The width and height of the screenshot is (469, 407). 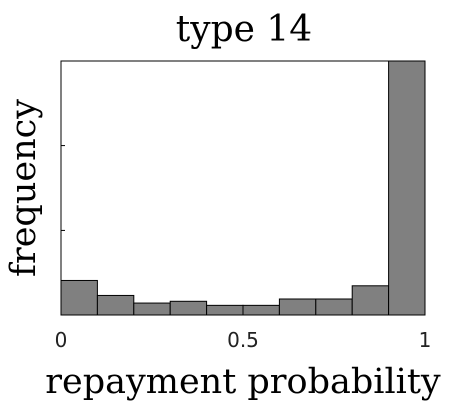 I want to click on x-tick-label-1: 0.5, so click(x=243, y=340).